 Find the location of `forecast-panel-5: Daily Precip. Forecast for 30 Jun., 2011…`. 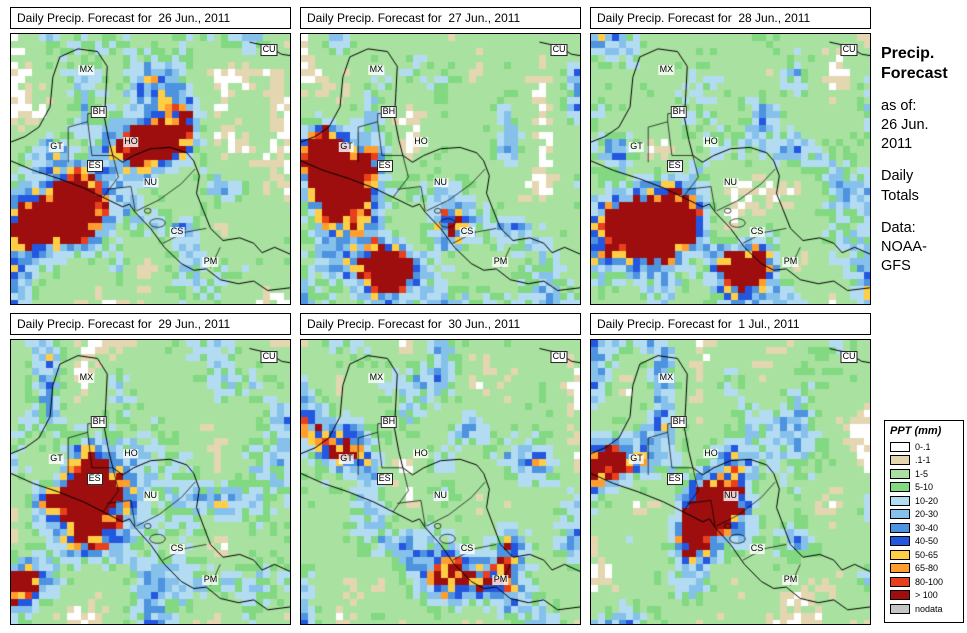

forecast-panel-5: Daily Precip. Forecast for 30 Jun., 2011… is located at coordinates (440, 469).